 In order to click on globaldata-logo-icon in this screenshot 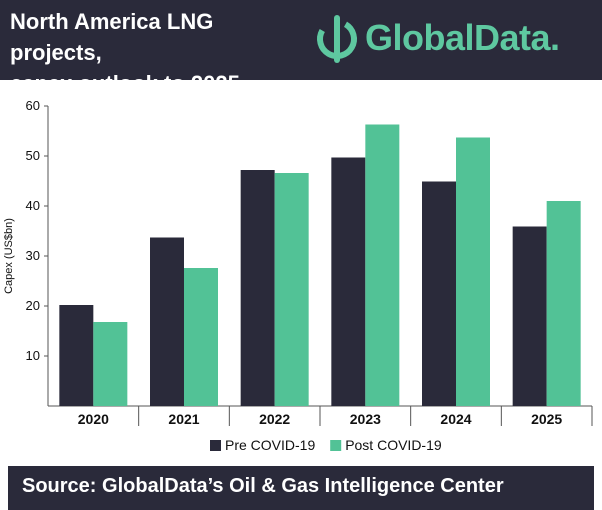, I will do `click(337, 39)`.